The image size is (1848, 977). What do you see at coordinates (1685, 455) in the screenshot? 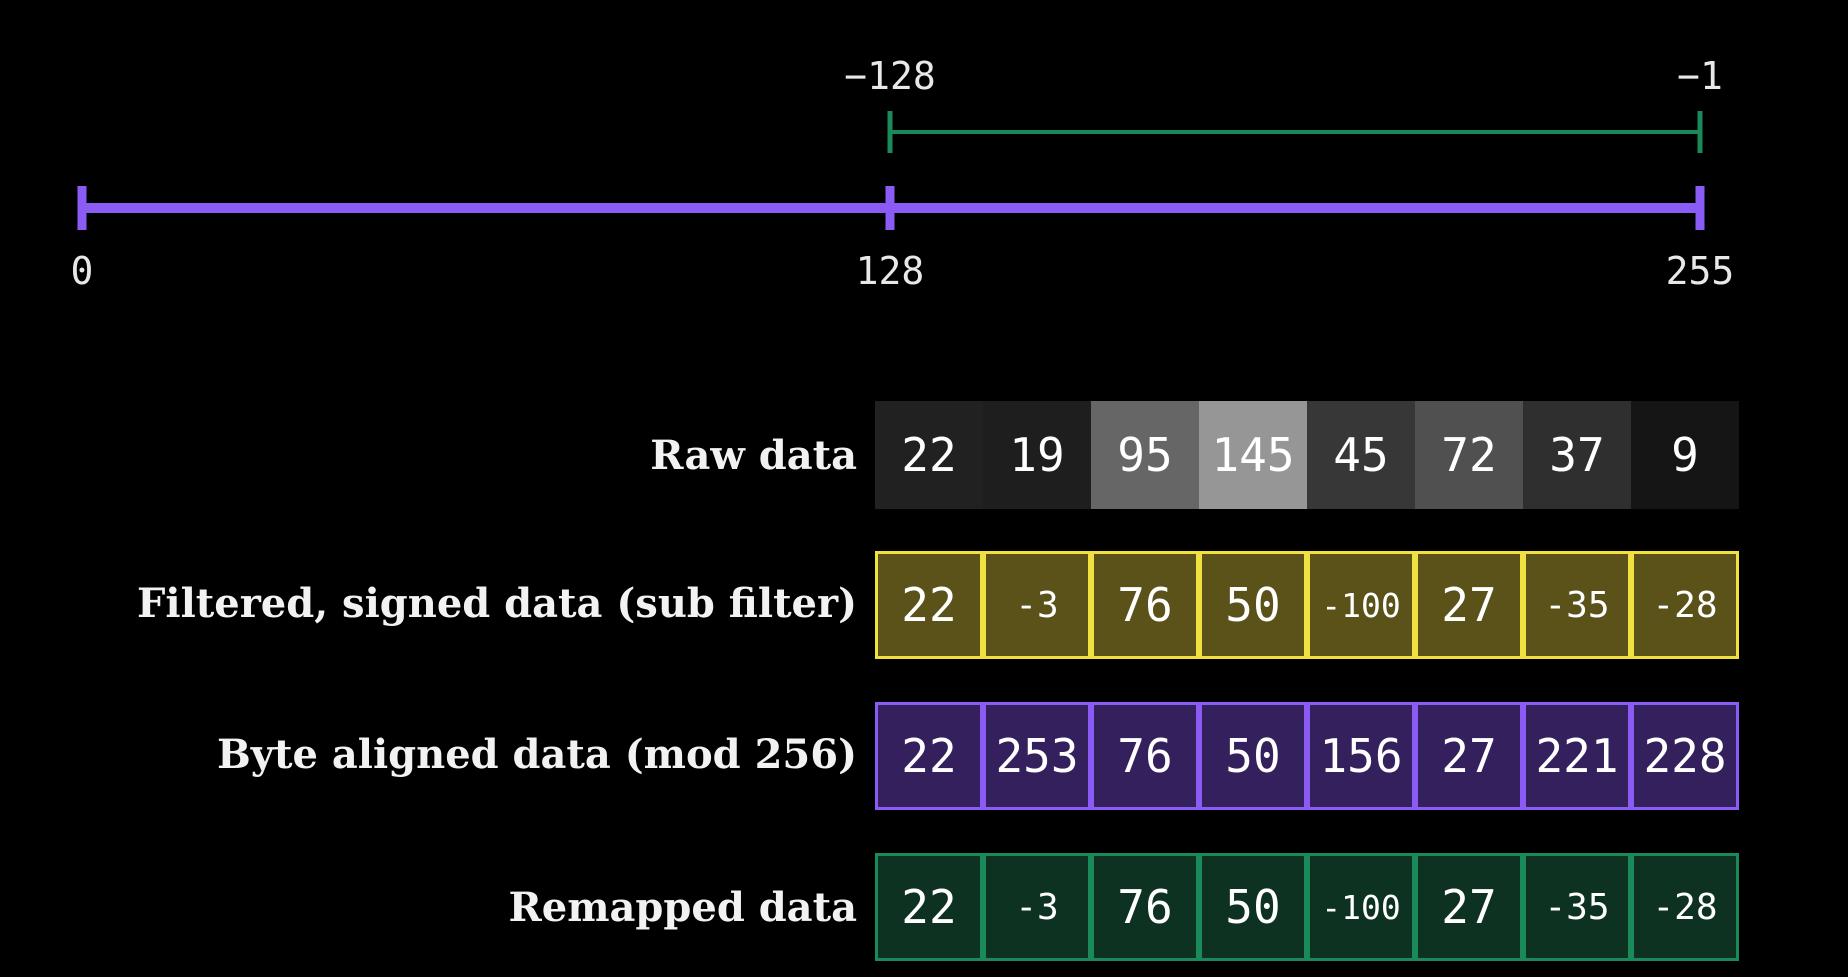
I see `data-cell: 9` at bounding box center [1685, 455].